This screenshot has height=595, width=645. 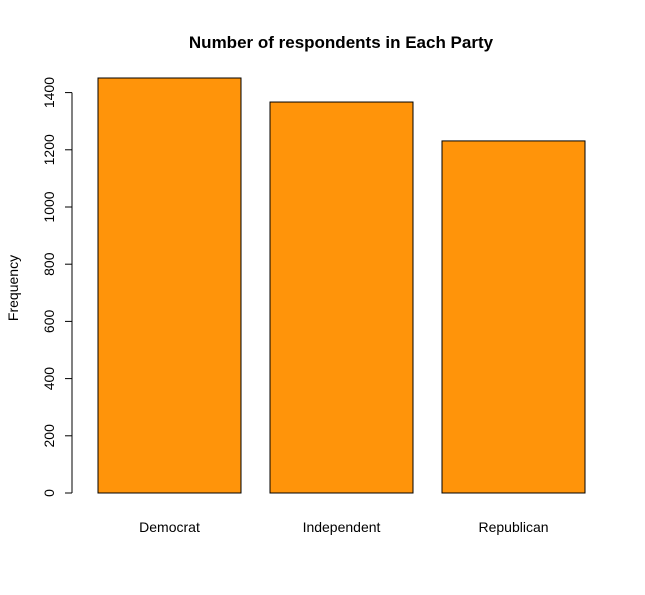 I want to click on bar-independent, so click(x=341, y=297).